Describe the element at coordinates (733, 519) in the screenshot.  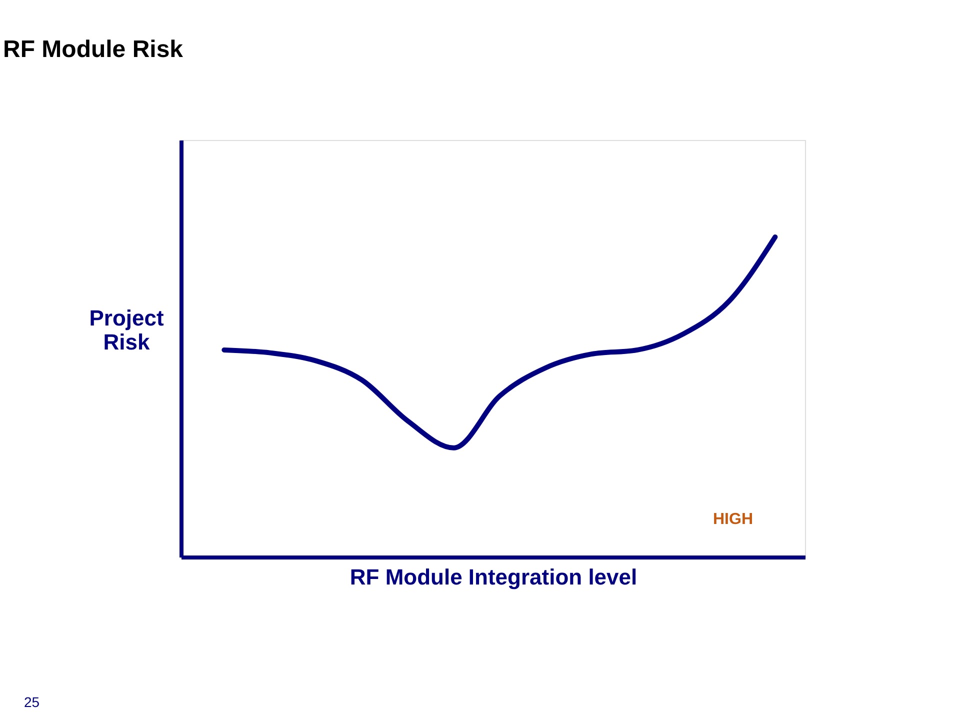
I see `annotation: HIGH` at that location.